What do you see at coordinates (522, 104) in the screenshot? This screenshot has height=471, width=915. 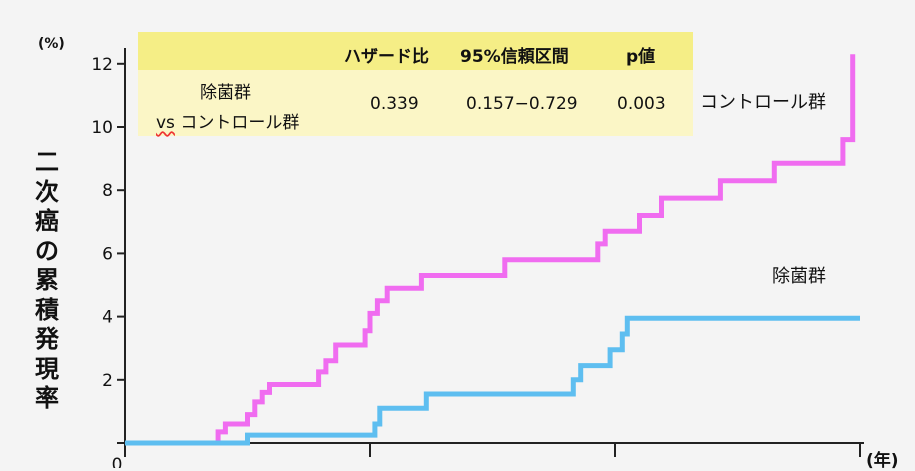 I see `table-cell-confidence-interval: 0.157−0.729` at bounding box center [522, 104].